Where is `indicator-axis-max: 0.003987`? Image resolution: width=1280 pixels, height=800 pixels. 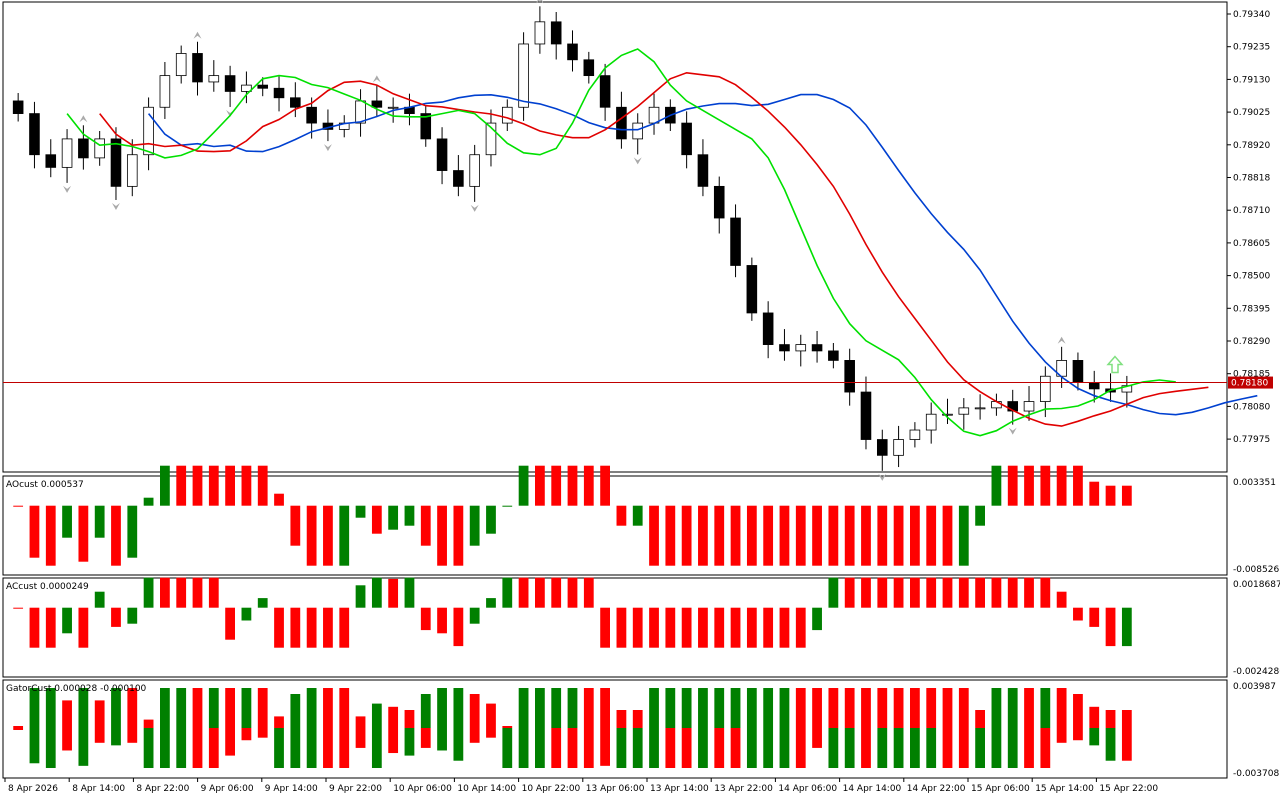 indicator-axis-max: 0.003987 is located at coordinates (1254, 687).